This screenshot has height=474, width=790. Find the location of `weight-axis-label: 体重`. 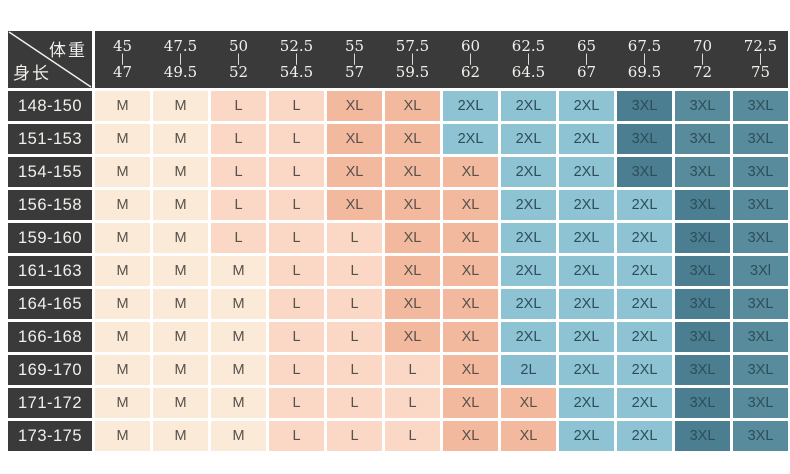

weight-axis-label: 体重 is located at coordinates (68, 51).